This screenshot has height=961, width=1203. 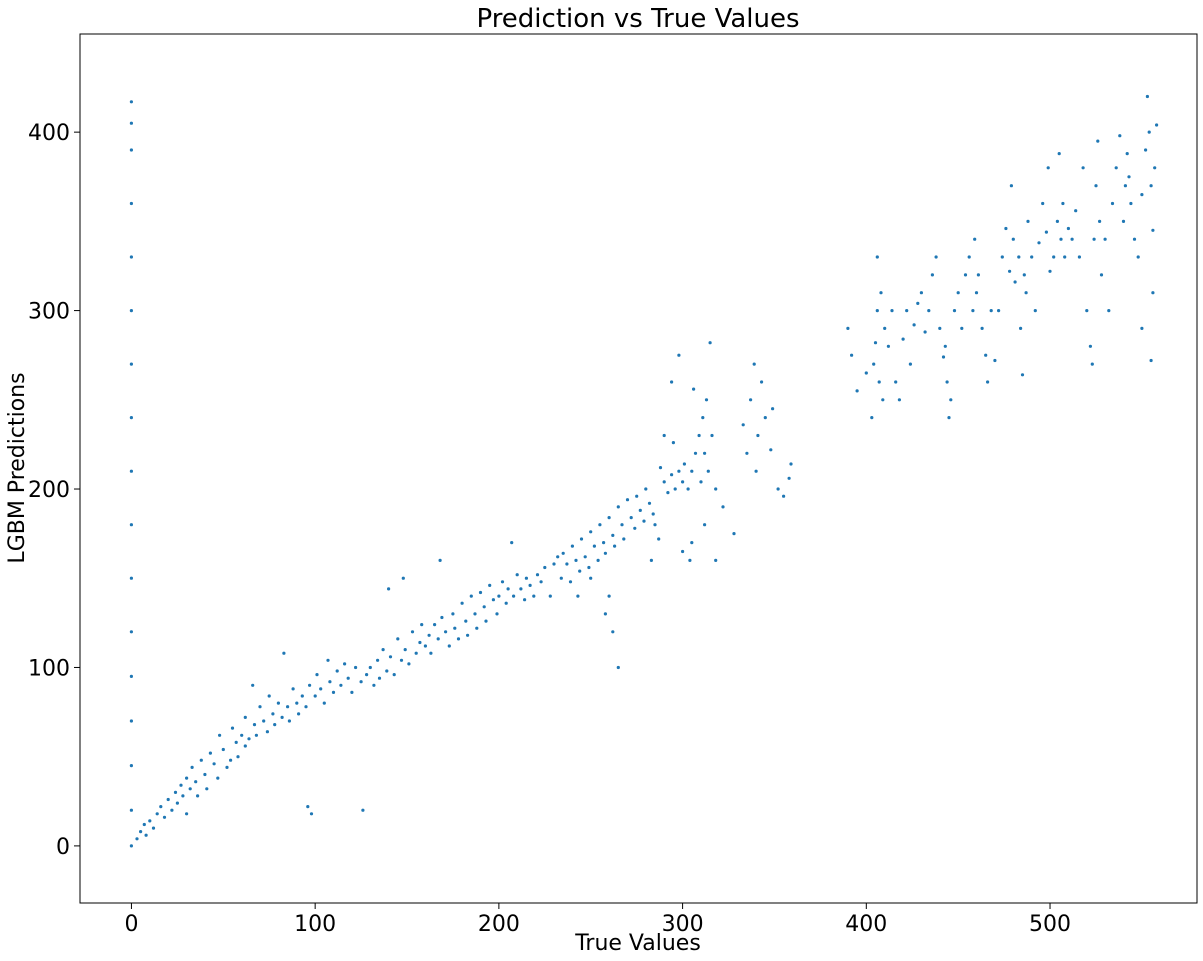 I want to click on y-tick-label: 0, so click(x=63, y=847).